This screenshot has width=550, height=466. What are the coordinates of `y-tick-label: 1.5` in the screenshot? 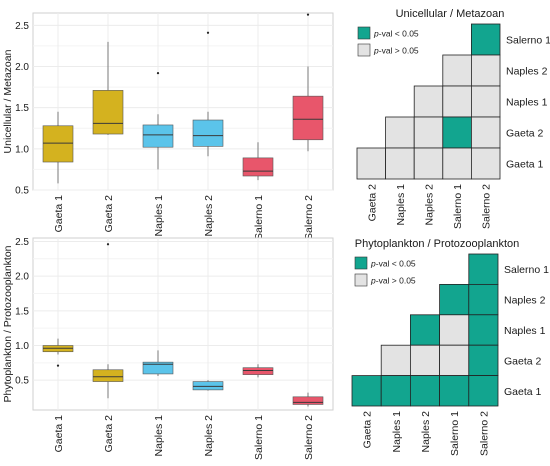 It's located at (22, 108).